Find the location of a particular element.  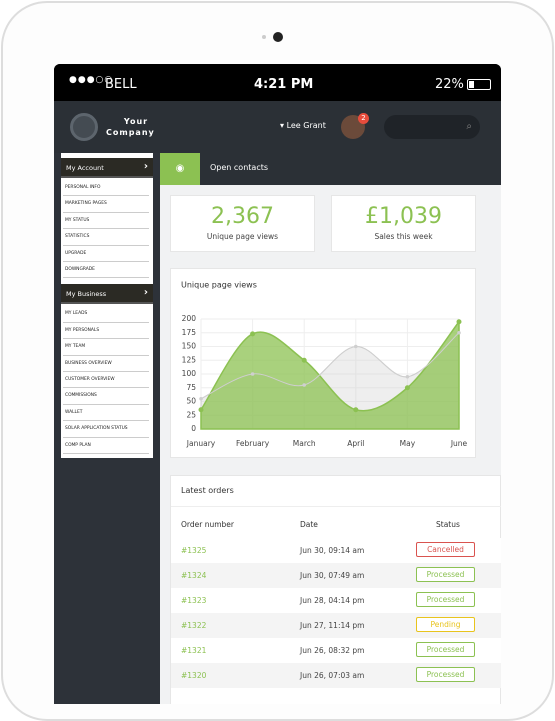

carrier: BELL is located at coordinates (121, 84).